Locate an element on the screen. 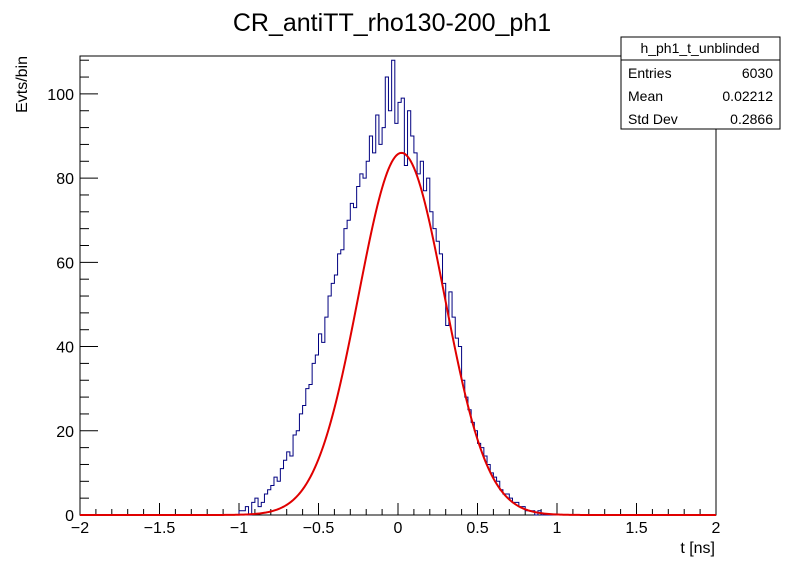 This screenshot has height=572, width=796. y-tick-labels: 0 20 40 60 80 100 is located at coordinates (60, 306).